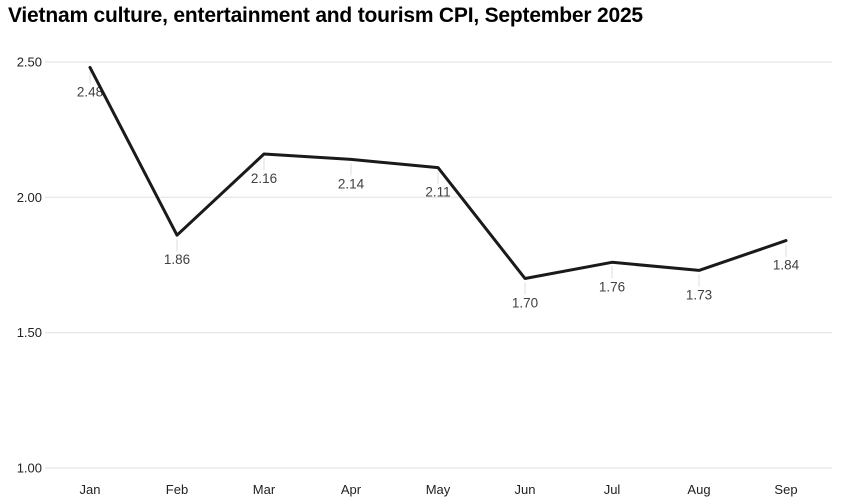 This screenshot has width=841, height=501. Describe the element at coordinates (90, 489) in the screenshot. I see `x-axis-tick-label: Jan` at that location.